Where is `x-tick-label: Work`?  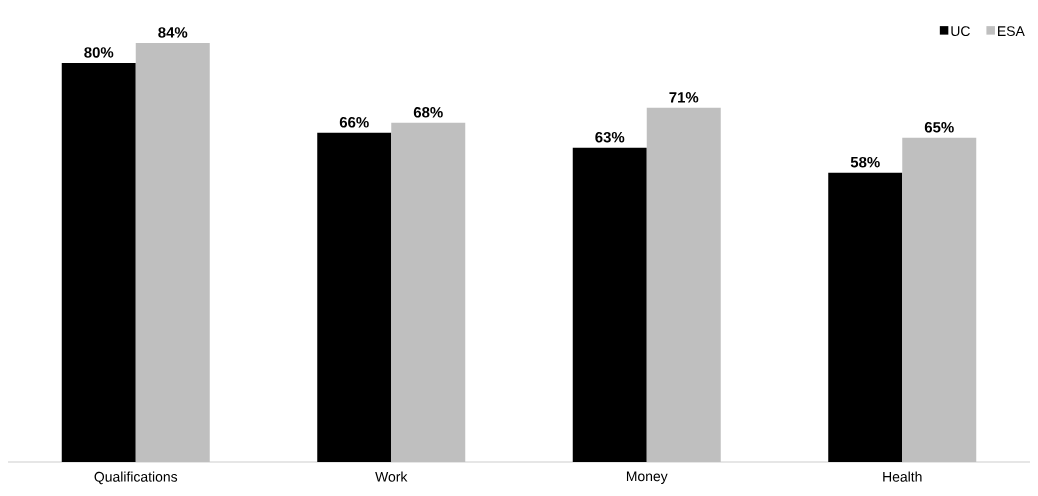
x-tick-label: Work is located at coordinates (391, 476).